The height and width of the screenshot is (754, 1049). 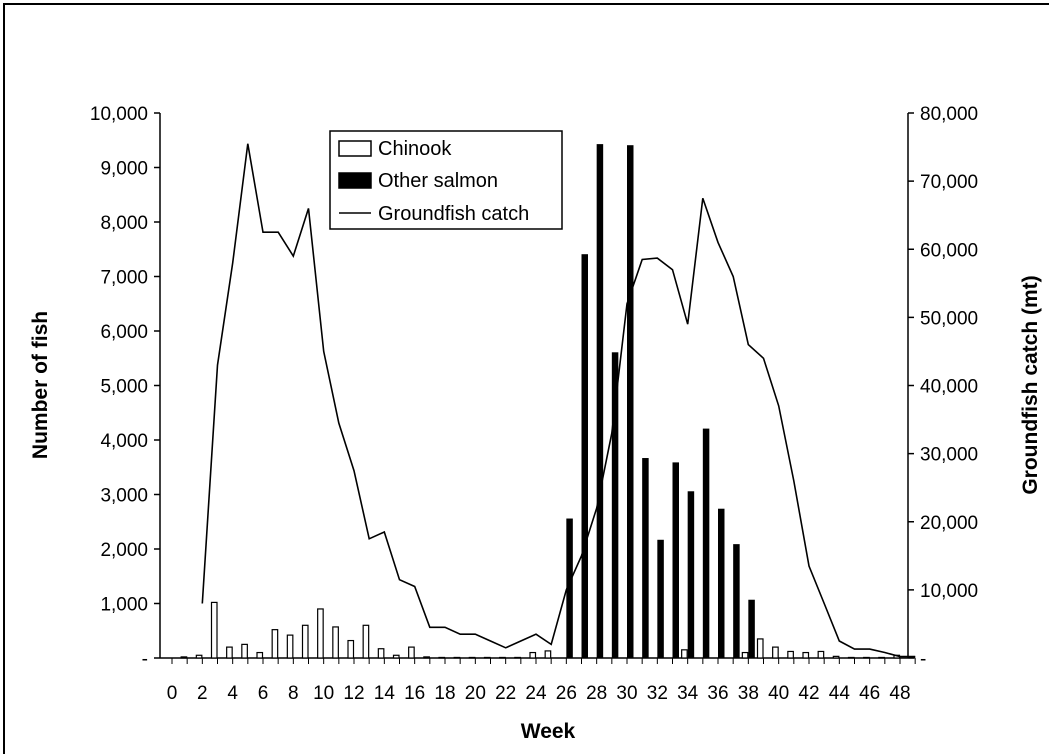 What do you see at coordinates (438, 181) in the screenshot?
I see `legend-label-other-salmon: Other salmon` at bounding box center [438, 181].